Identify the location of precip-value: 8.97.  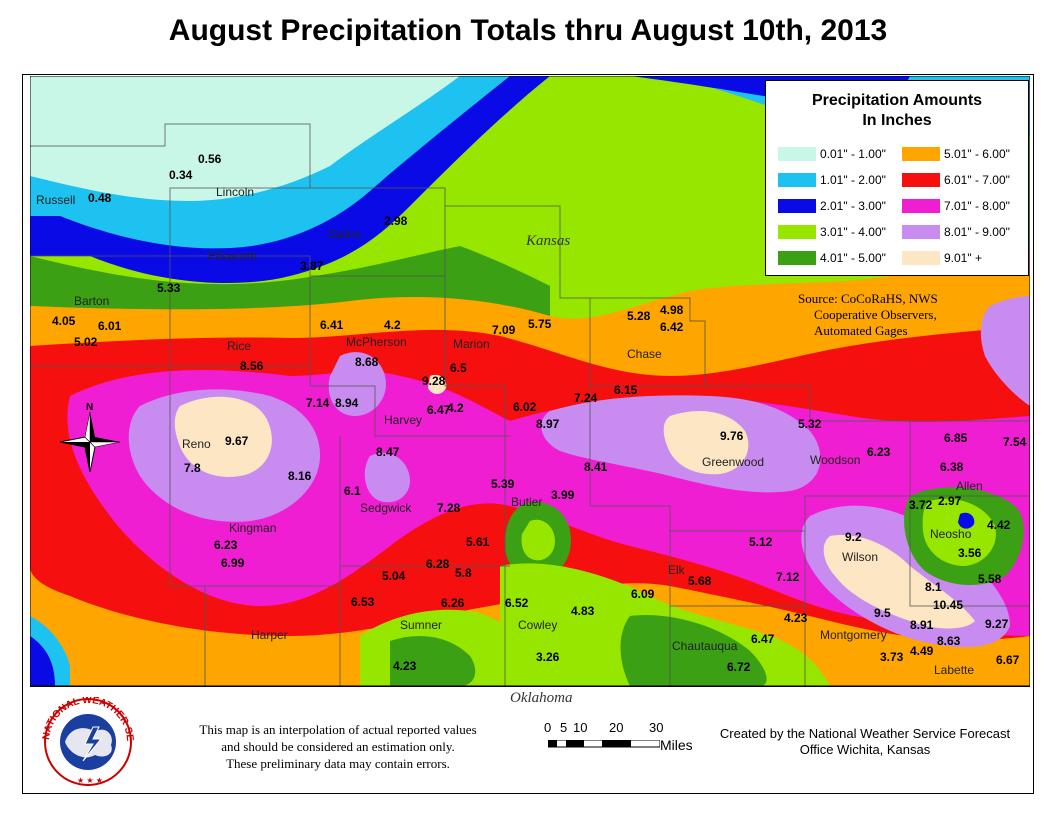
(548, 424).